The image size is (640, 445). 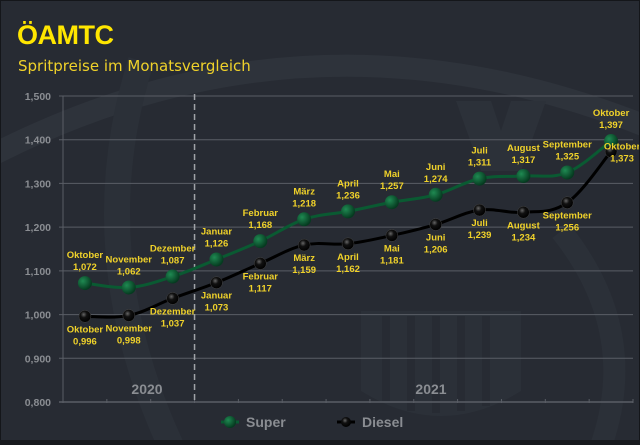 What do you see at coordinates (304, 191) in the screenshot?
I see `super-month-label: März` at bounding box center [304, 191].